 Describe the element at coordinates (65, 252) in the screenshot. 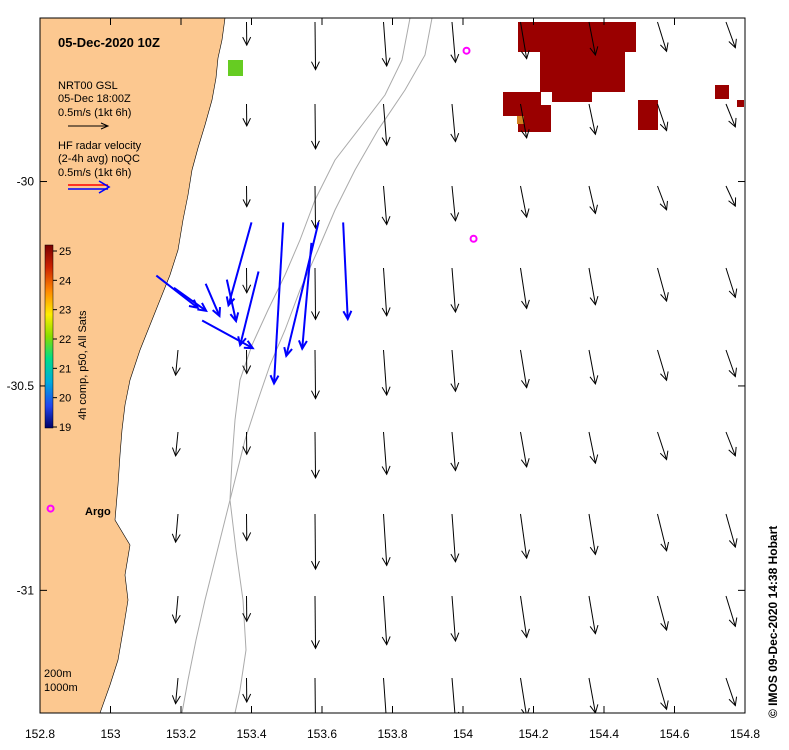

I see `colorbar-tick-label: 25` at that location.